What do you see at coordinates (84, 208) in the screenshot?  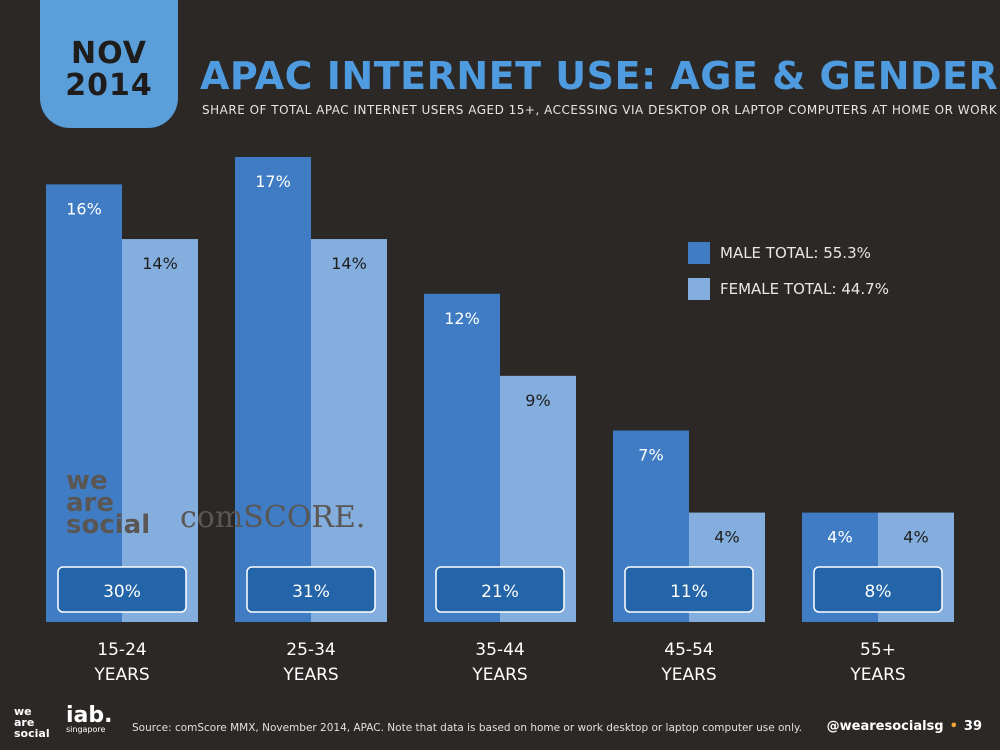 I see `bar-value-label: 16%` at bounding box center [84, 208].